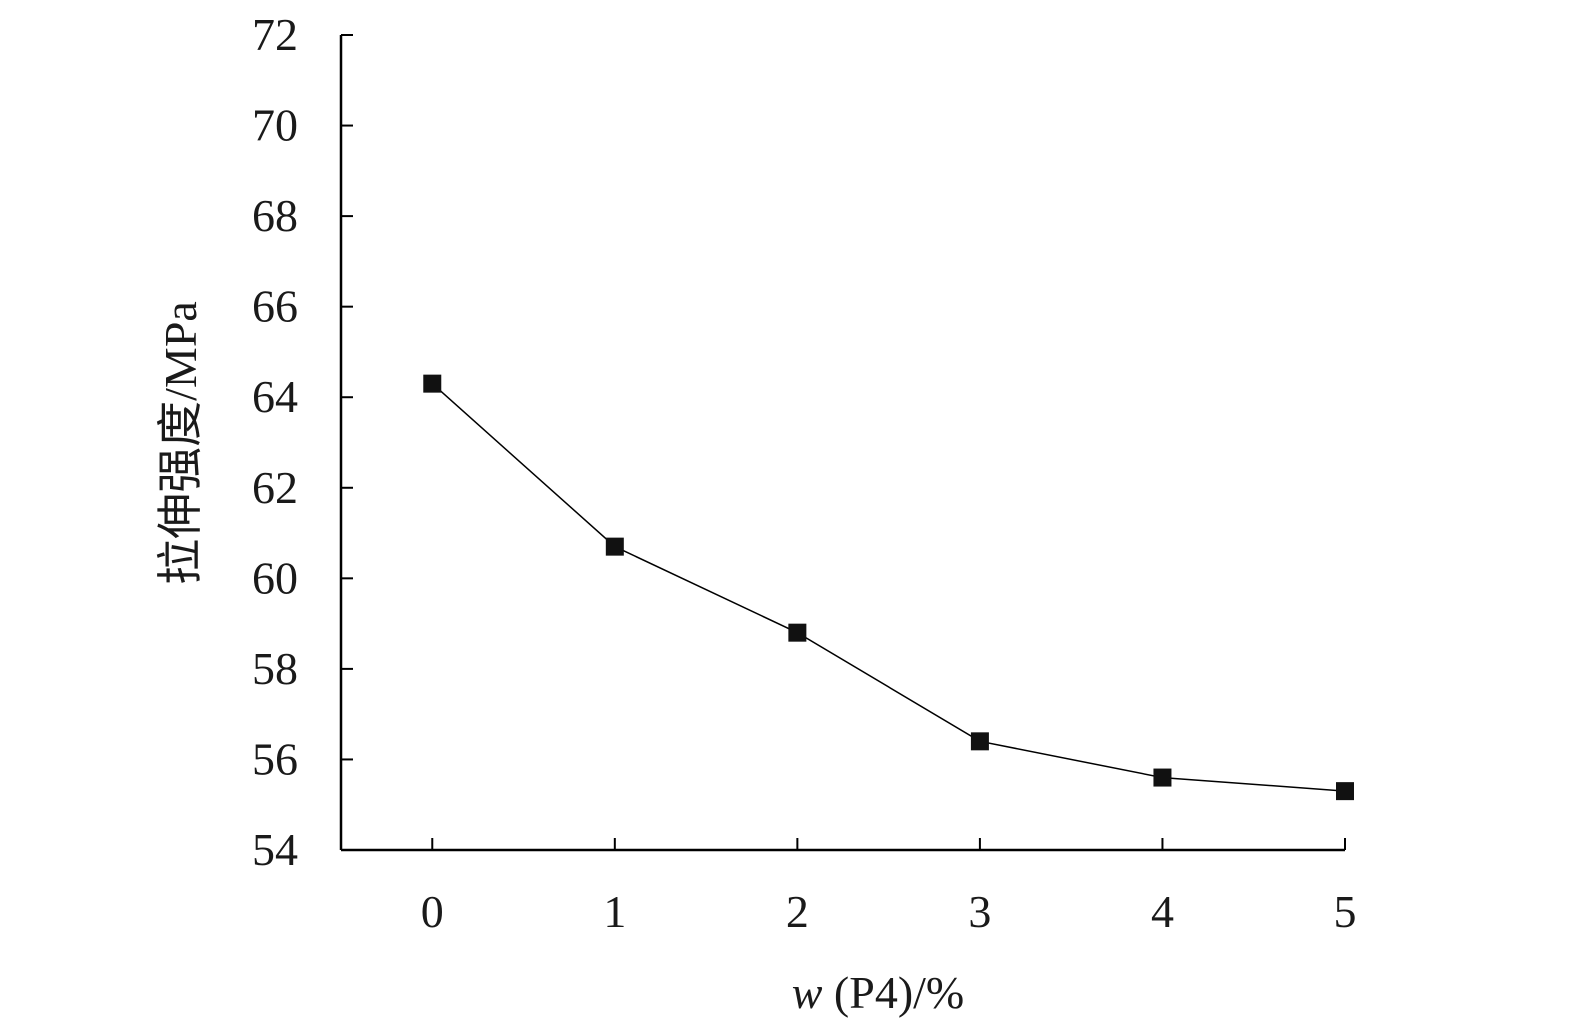 Image resolution: width=1575 pixels, height=1033 pixels. Describe the element at coordinates (807, 992) in the screenshot. I see `x-axis-title-variable: w` at that location.